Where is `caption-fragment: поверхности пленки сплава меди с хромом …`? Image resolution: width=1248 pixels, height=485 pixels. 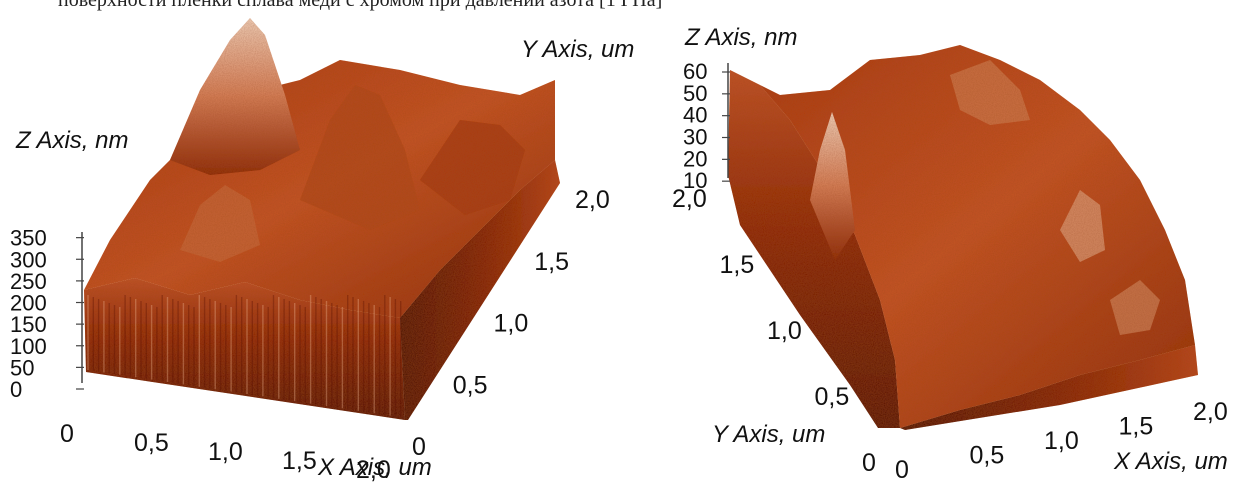
caption-fragment: поверхности пленки сплава меди с хромом … is located at coordinates (360, 5).